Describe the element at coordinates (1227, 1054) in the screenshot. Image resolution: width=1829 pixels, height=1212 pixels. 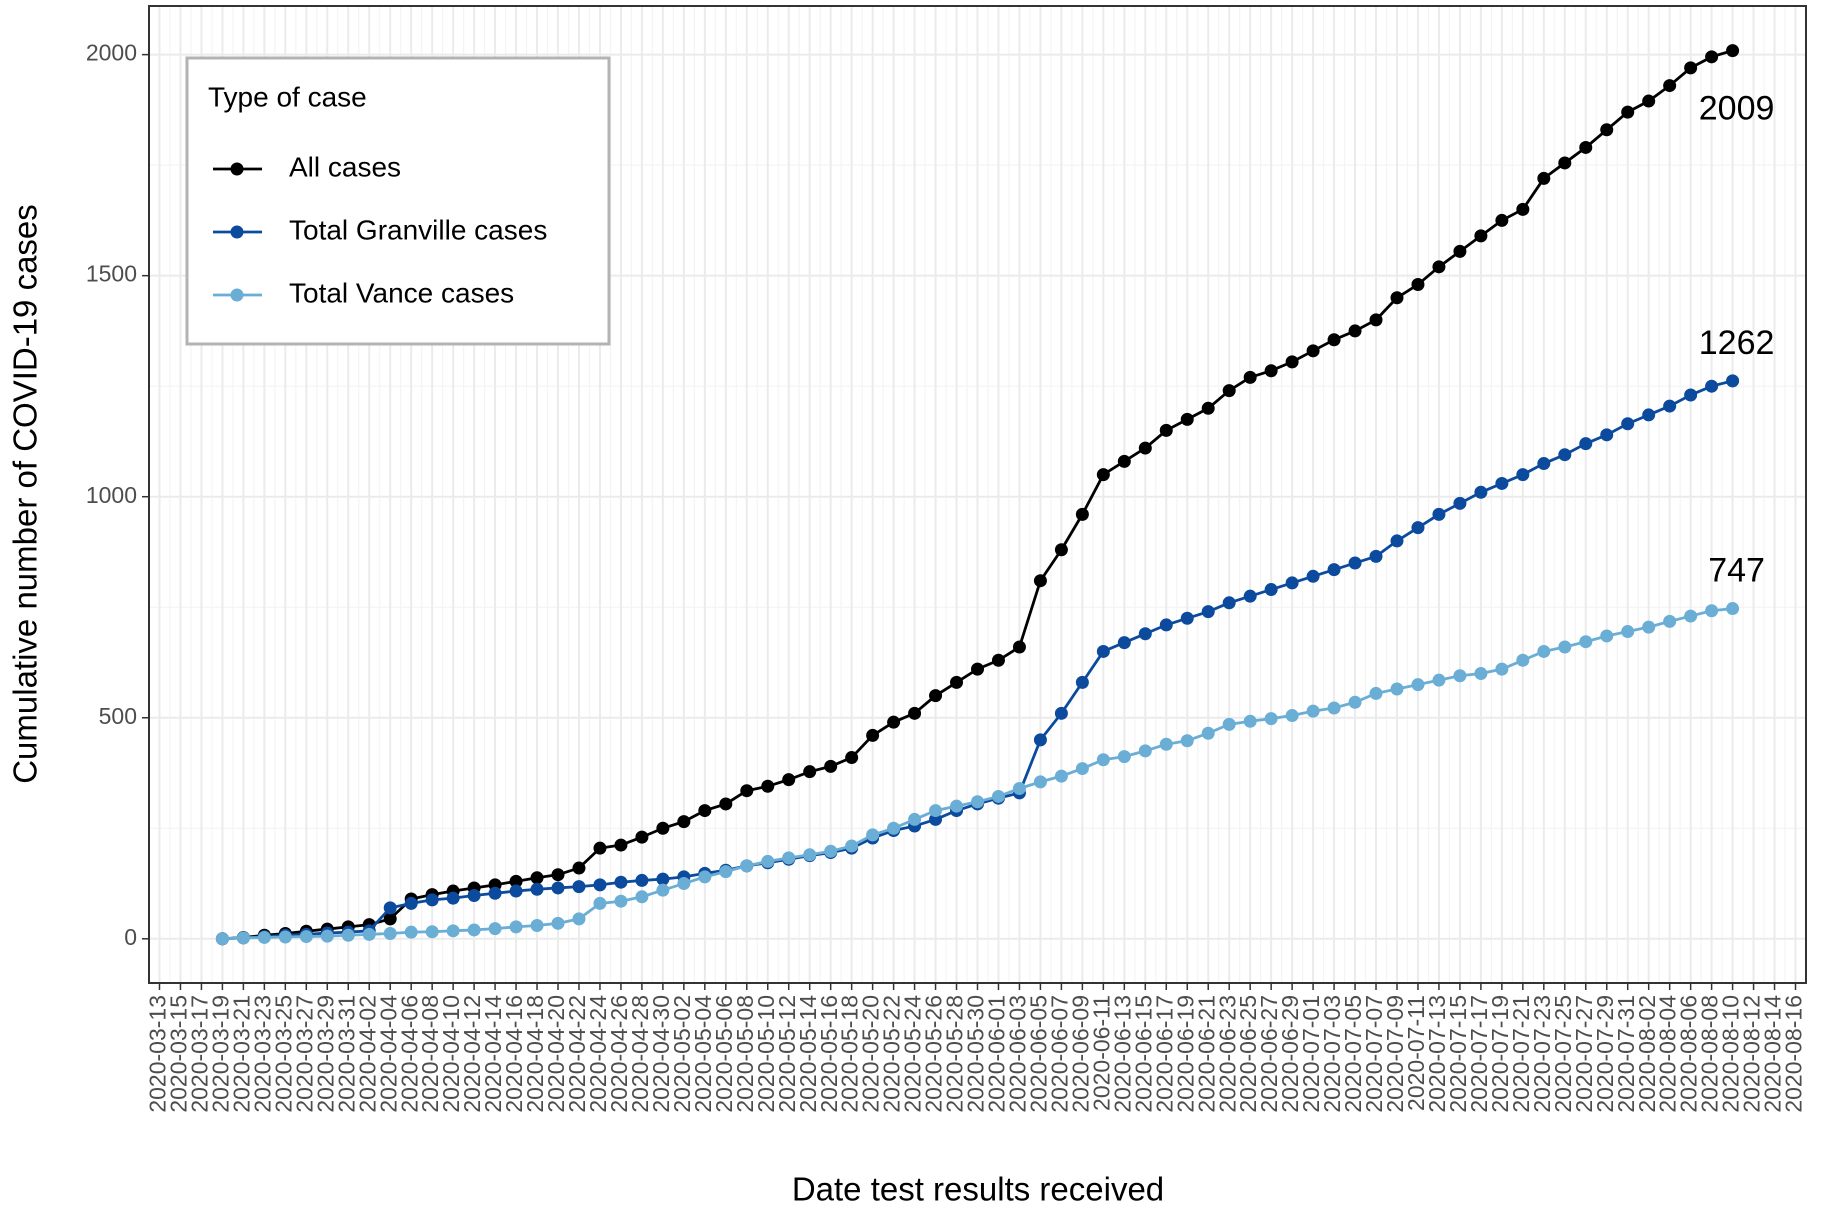
I see `x-tick-label: 2020-06-23` at that location.